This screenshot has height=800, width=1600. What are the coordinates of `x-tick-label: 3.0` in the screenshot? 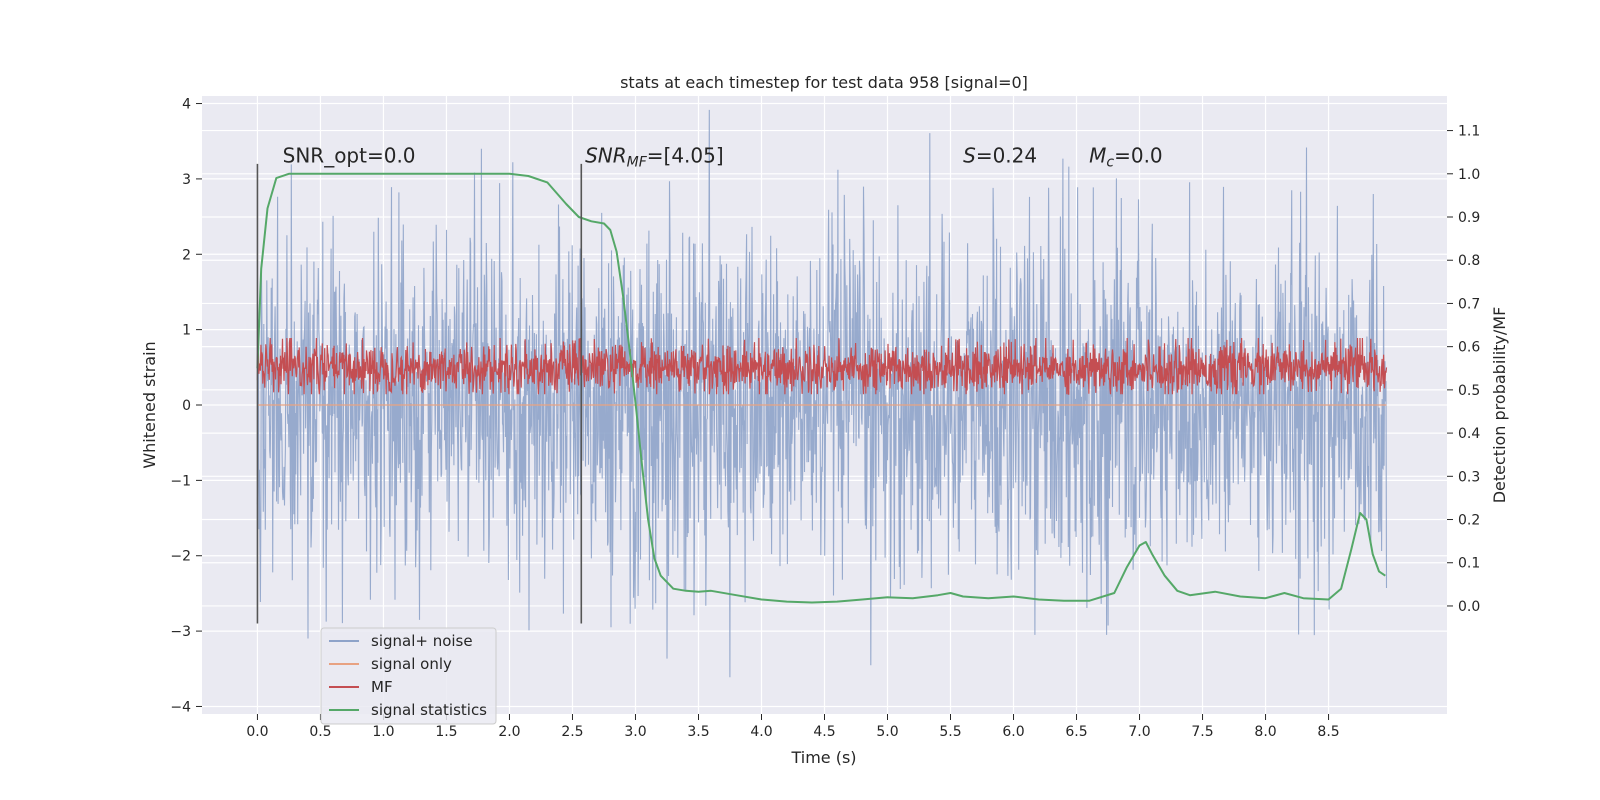 It's located at (635, 732).